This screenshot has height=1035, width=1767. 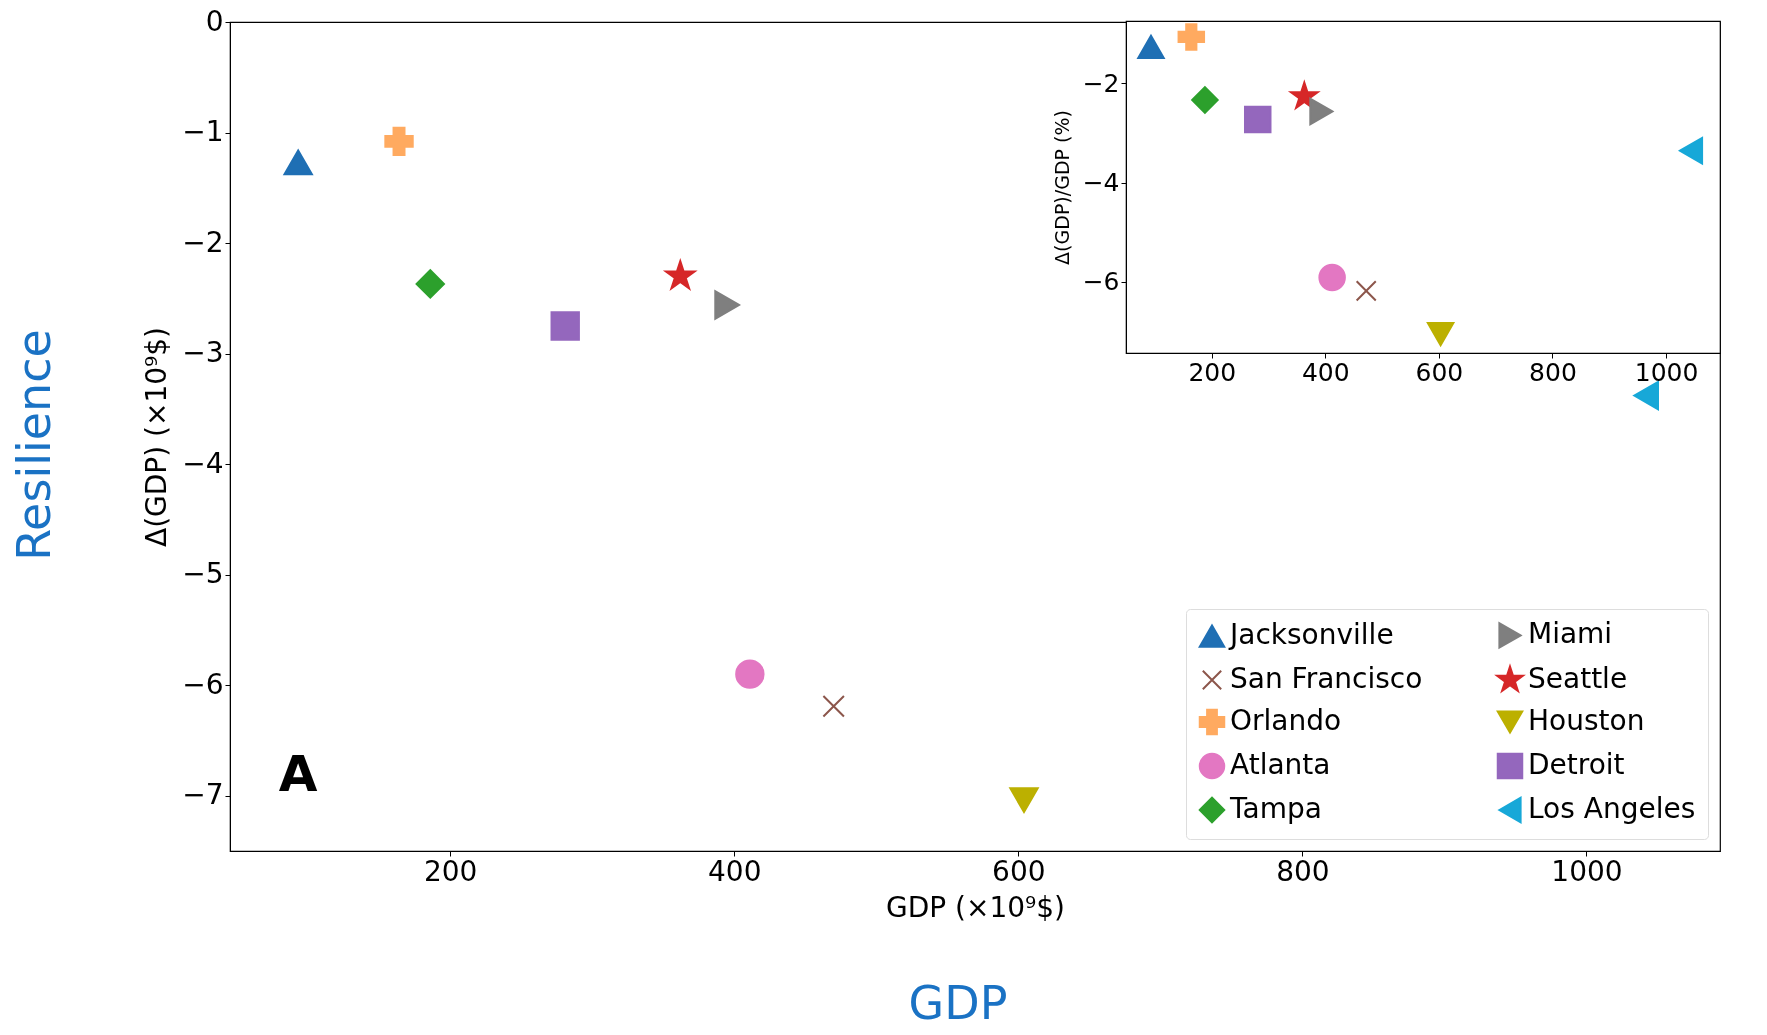 What do you see at coordinates (203, 132) in the screenshot?
I see `y-tick-label: −1` at bounding box center [203, 132].